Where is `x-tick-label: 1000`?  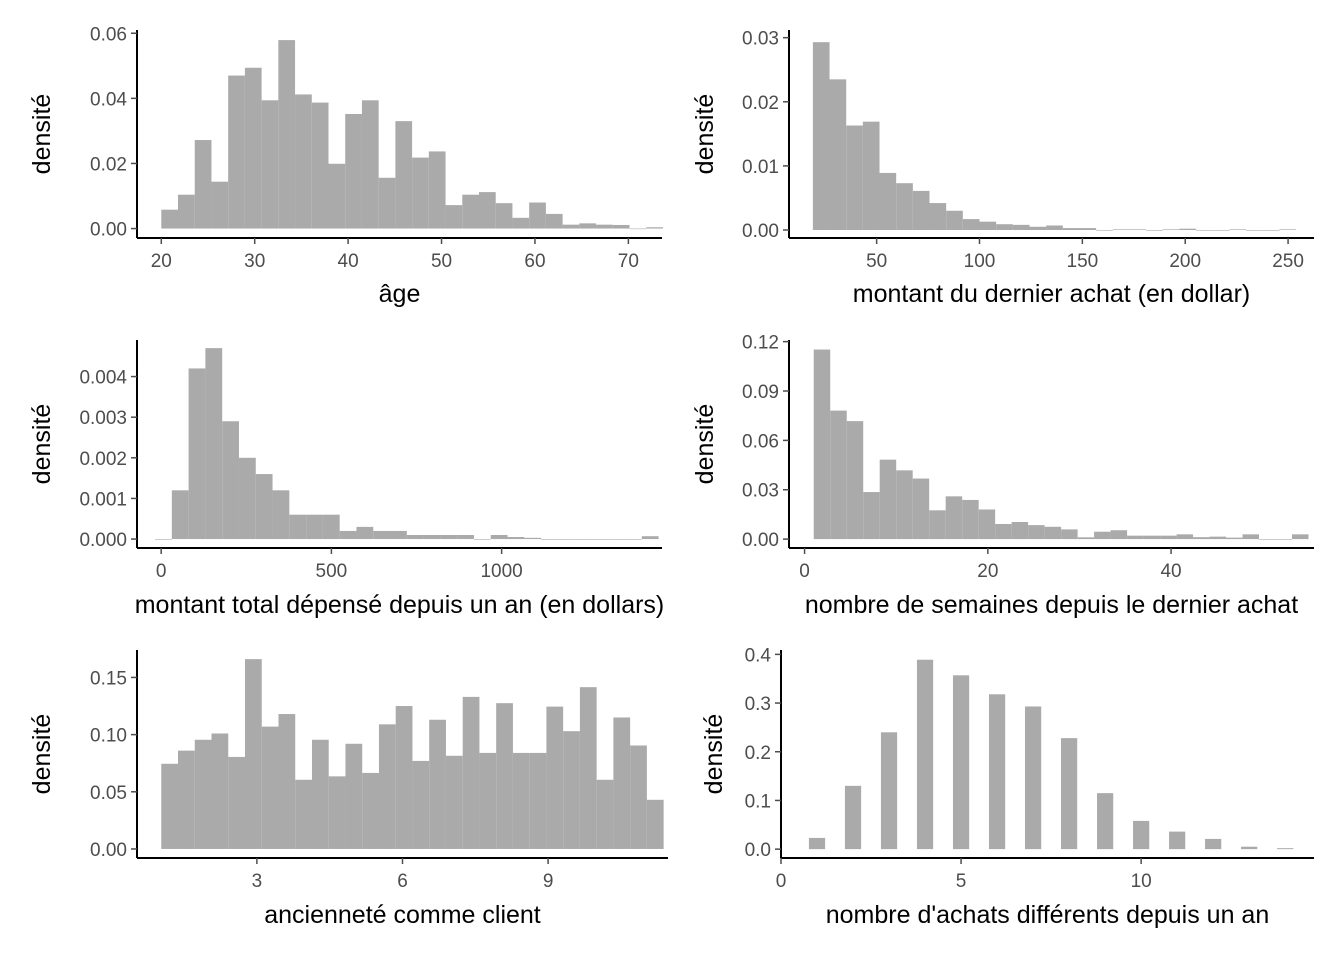 x-tick-label: 1000 is located at coordinates (501, 571).